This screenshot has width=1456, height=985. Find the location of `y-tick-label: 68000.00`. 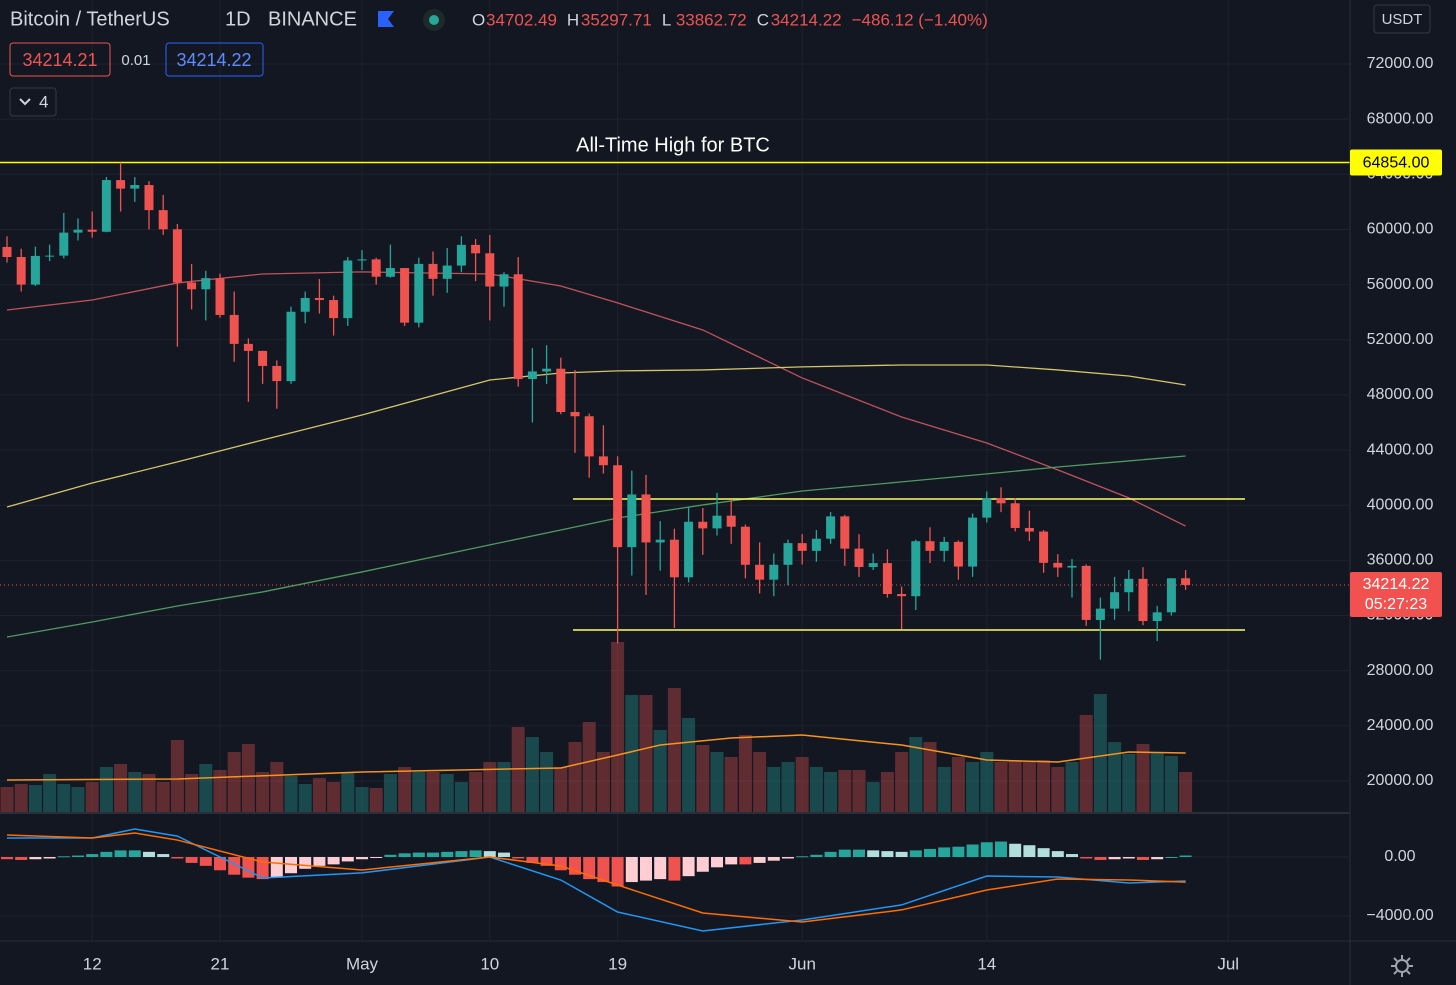

y-tick-label: 68000.00 is located at coordinates (1400, 118).